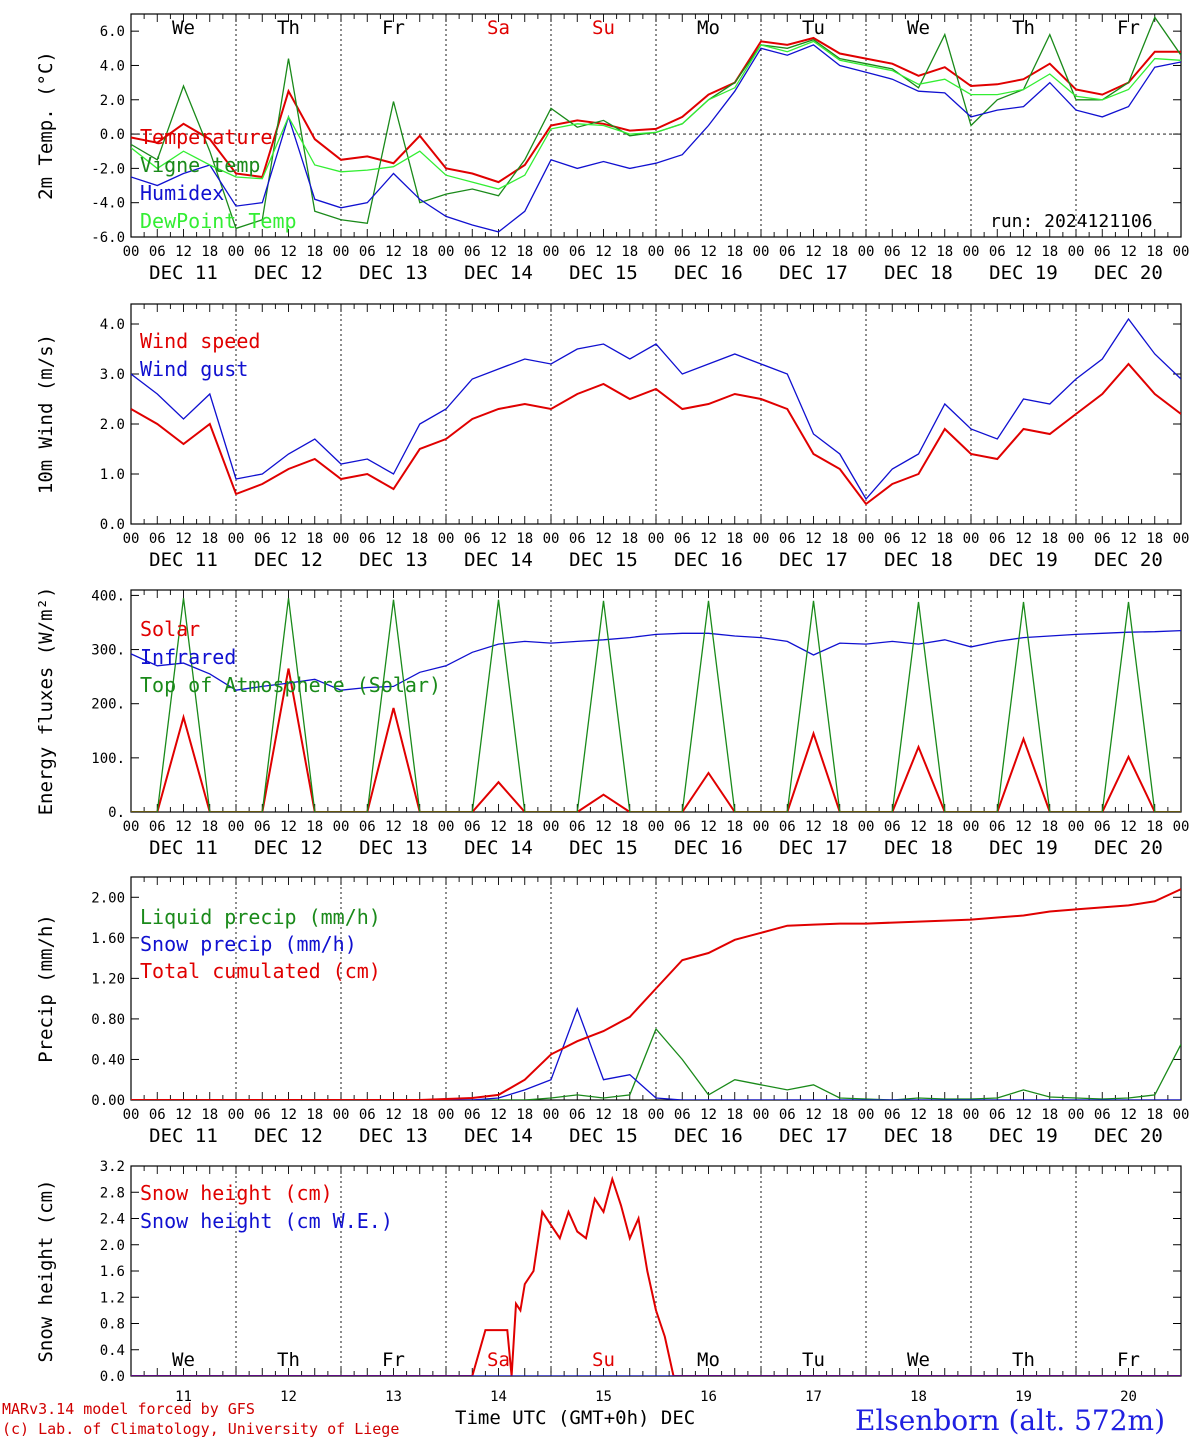 Image resolution: width=1194 pixels, height=1440 pixels. Describe the element at coordinates (1181, 539) in the screenshot. I see `hour-label-end: 00` at that location.